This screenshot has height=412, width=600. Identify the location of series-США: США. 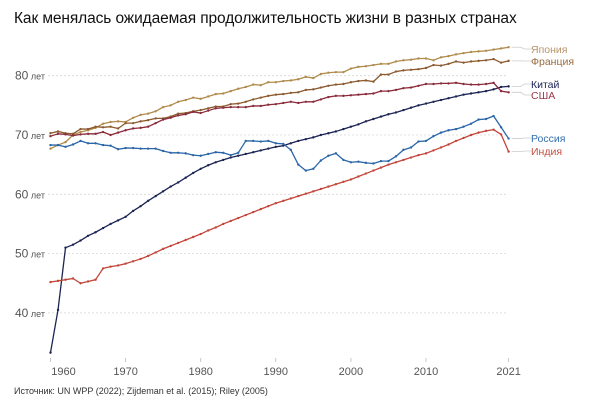
(302, 109).